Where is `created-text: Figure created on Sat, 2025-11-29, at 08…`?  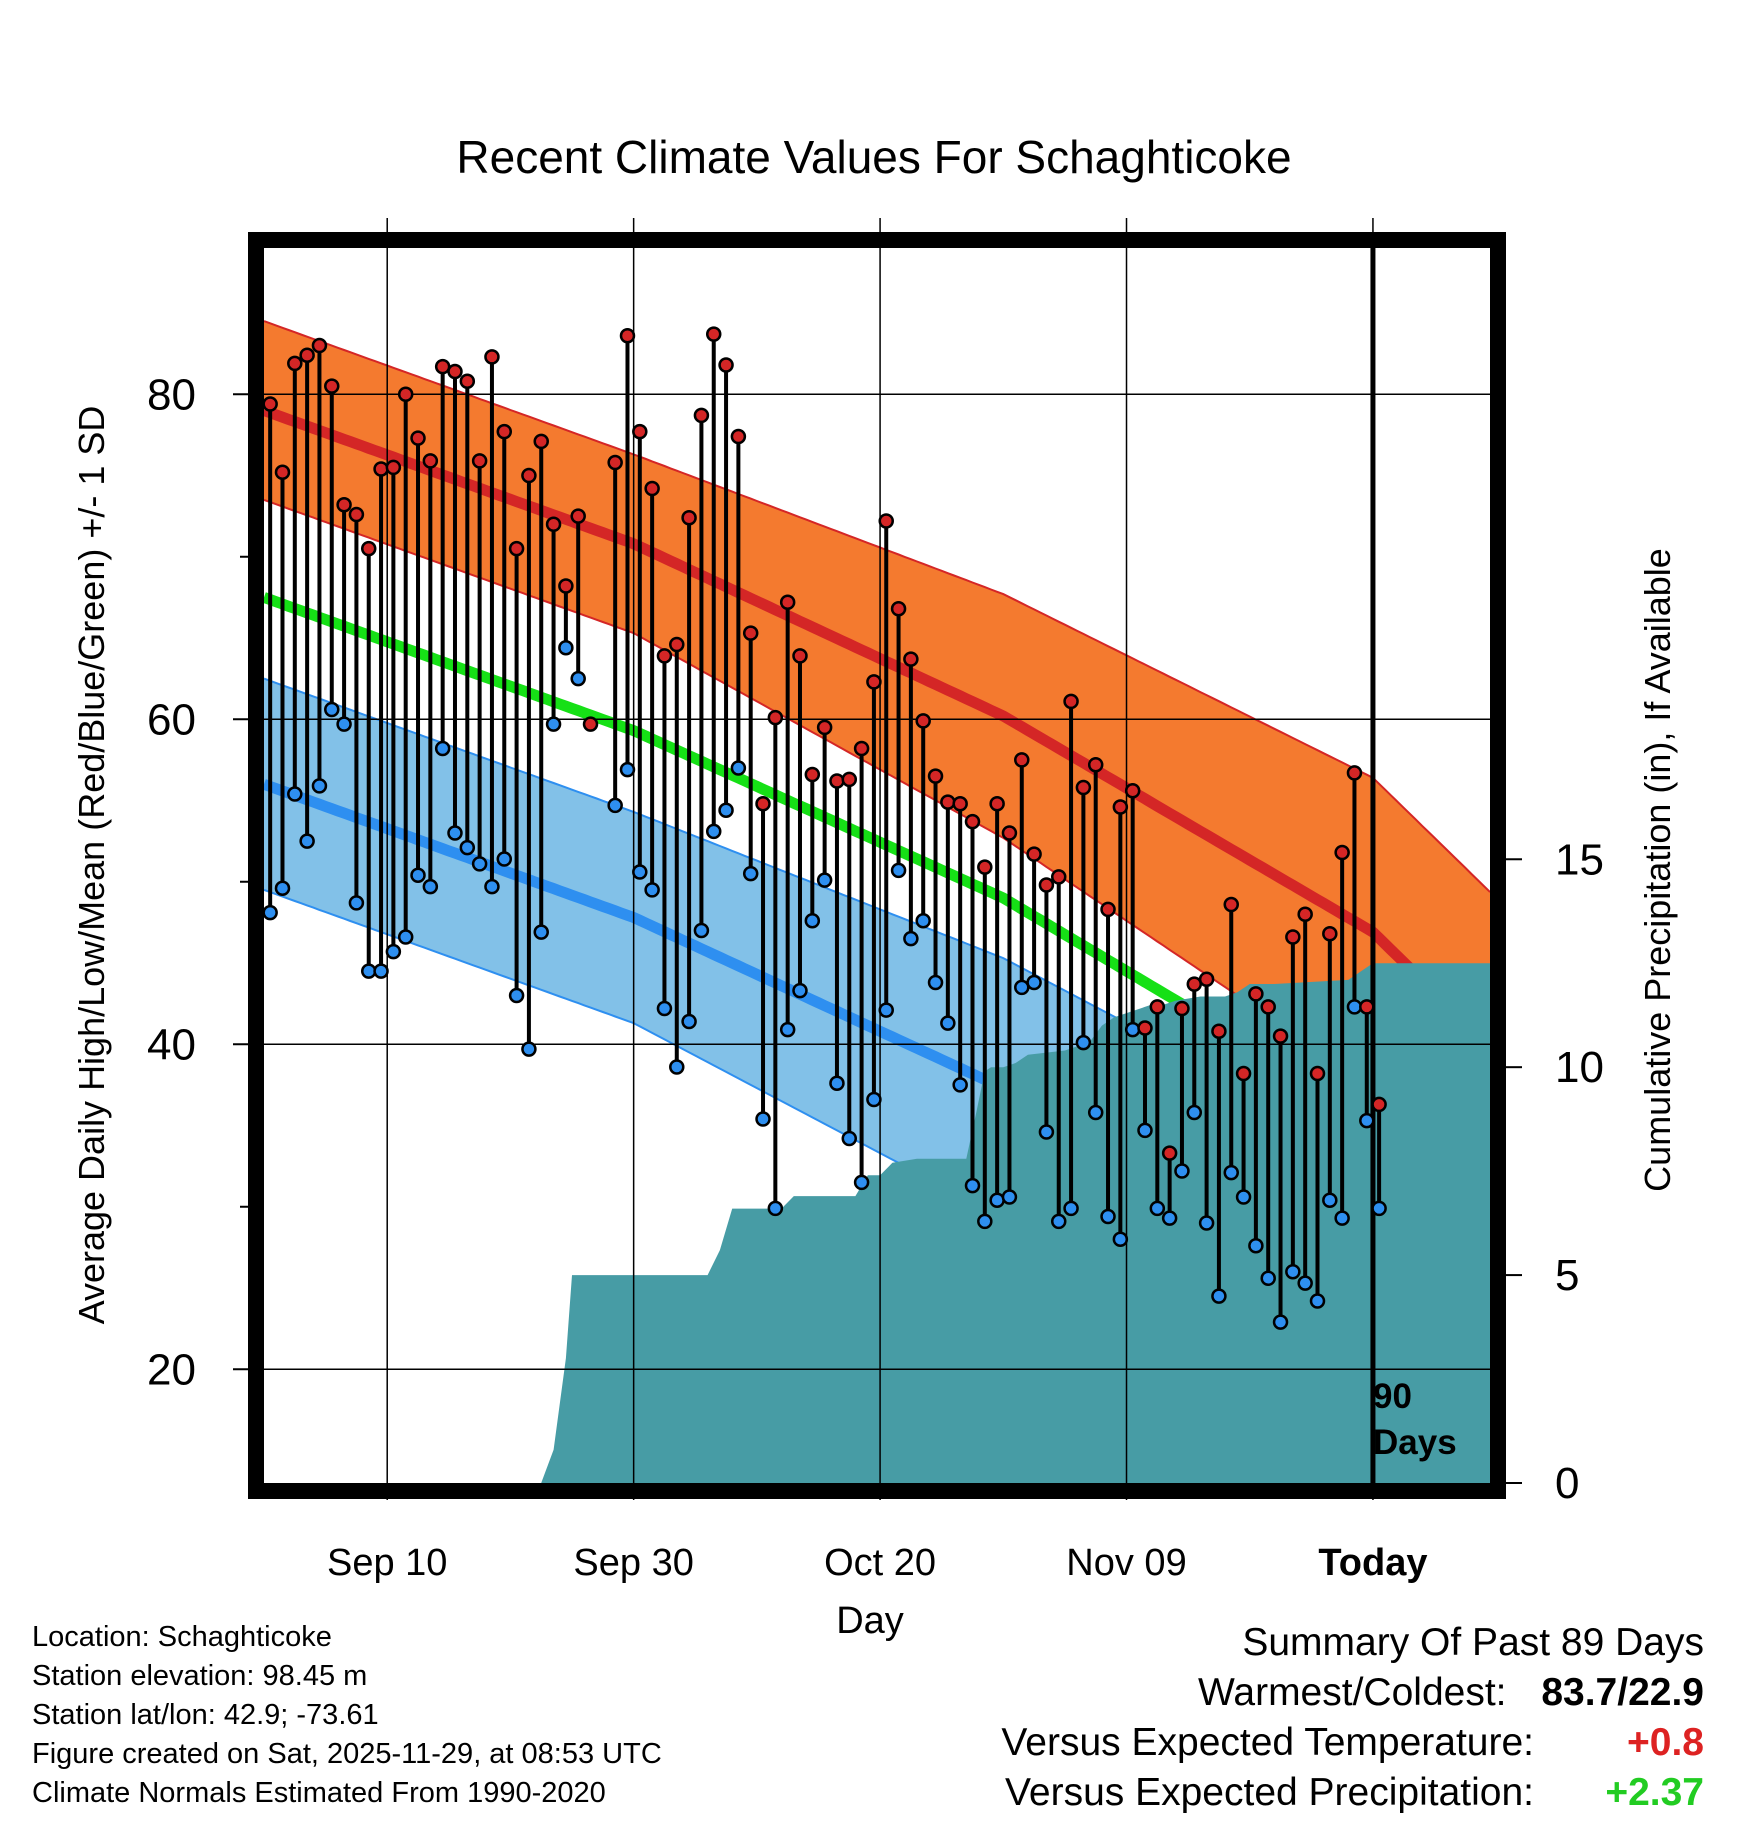
created-text: Figure created on Sat, 2025-11-29, at 08… is located at coordinates (347, 1754).